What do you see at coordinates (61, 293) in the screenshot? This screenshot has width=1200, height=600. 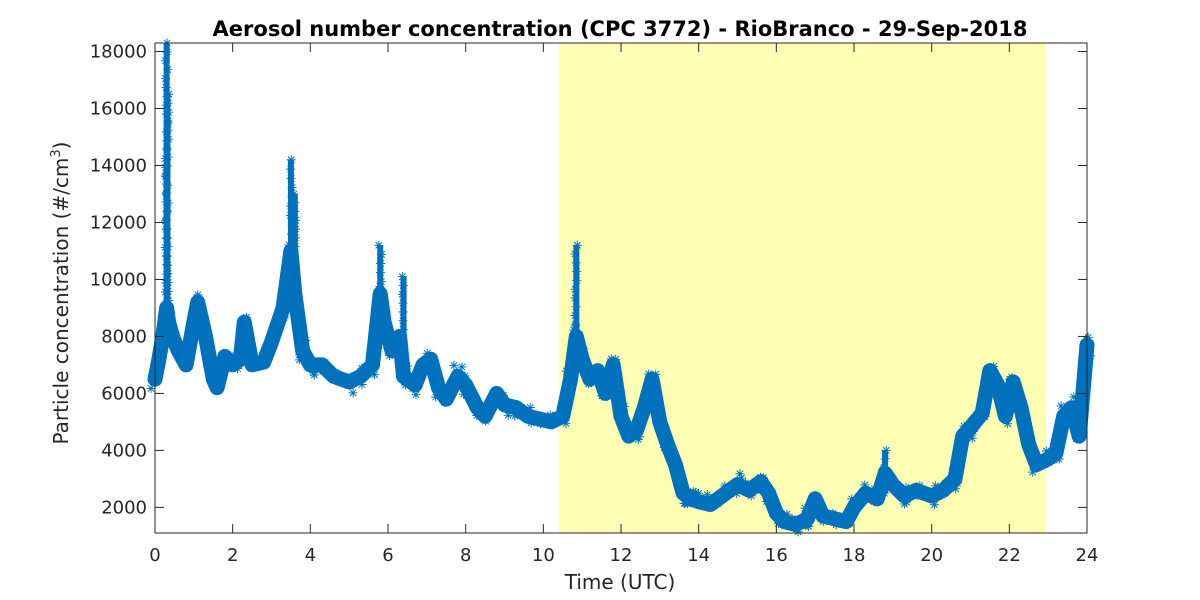 I see `y-axis-label: Particle concentration (#/cm3)` at bounding box center [61, 293].